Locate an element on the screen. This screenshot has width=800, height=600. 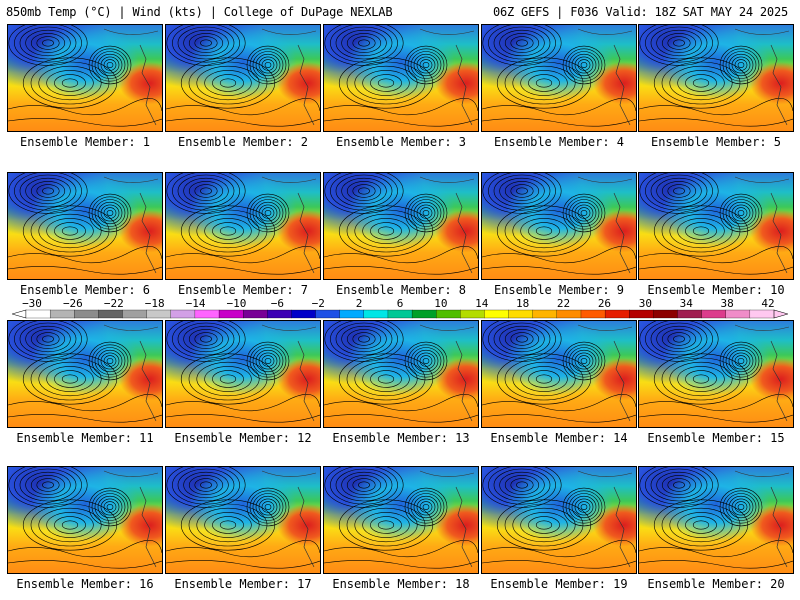
colorbar-right-arrow is located at coordinates (780, 314).